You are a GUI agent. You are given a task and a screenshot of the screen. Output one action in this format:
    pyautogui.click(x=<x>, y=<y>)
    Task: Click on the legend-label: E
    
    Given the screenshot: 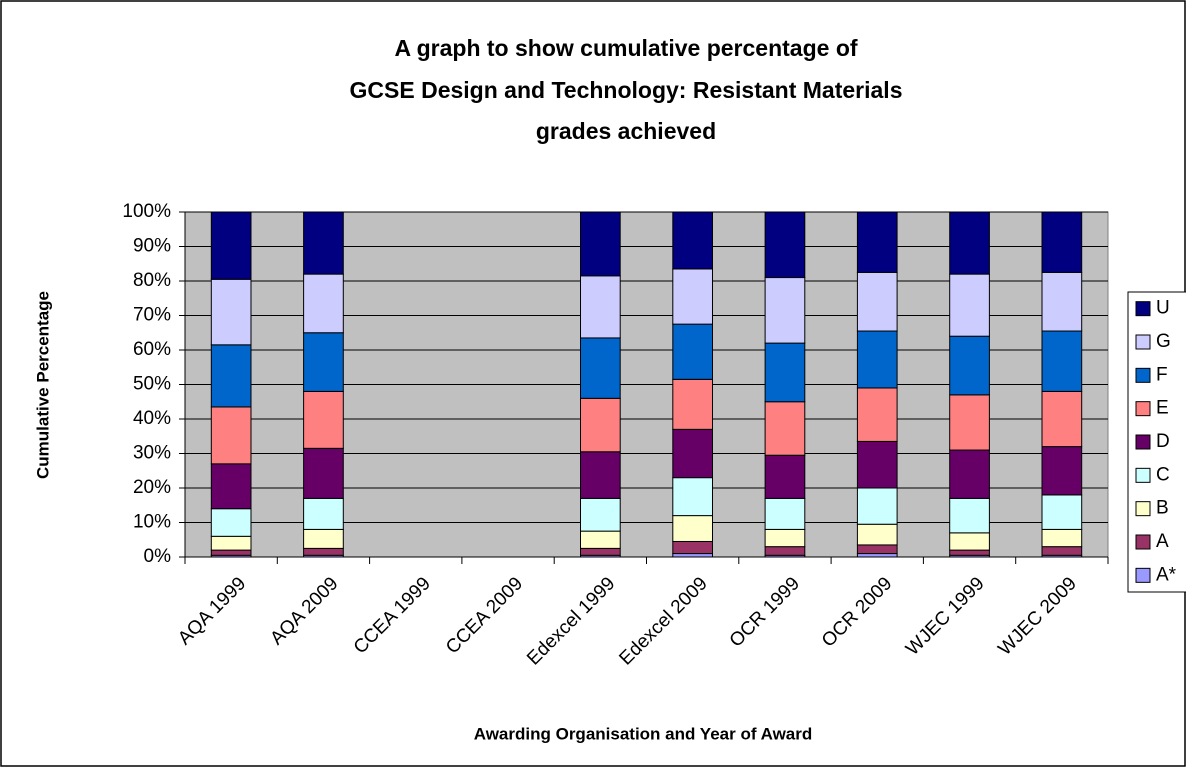 What is the action you would take?
    pyautogui.click(x=1162, y=408)
    